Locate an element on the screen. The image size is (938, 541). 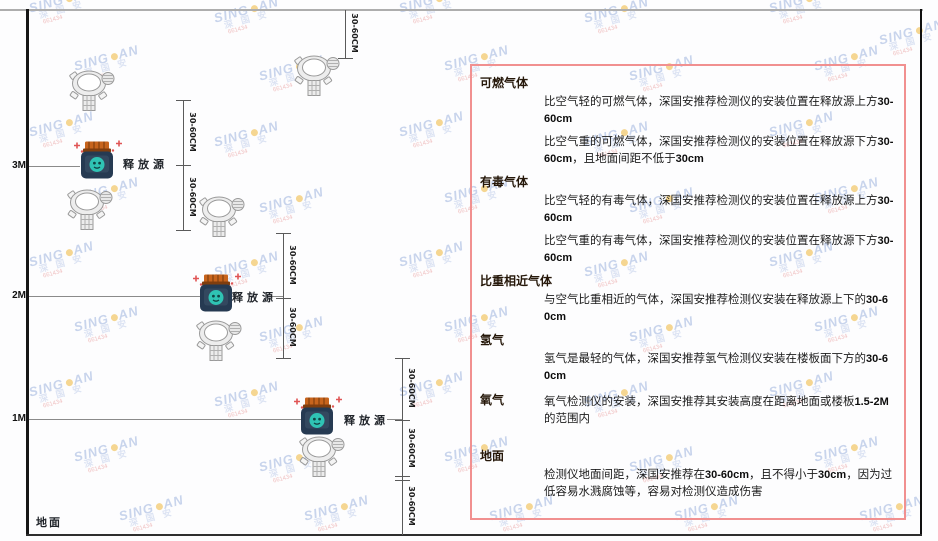
panel-section: 氢气氢气是最轻的气体，深国安推荐氢气检测仪安装在楼板面下方的30-60cm is located at coordinates (687, 358).